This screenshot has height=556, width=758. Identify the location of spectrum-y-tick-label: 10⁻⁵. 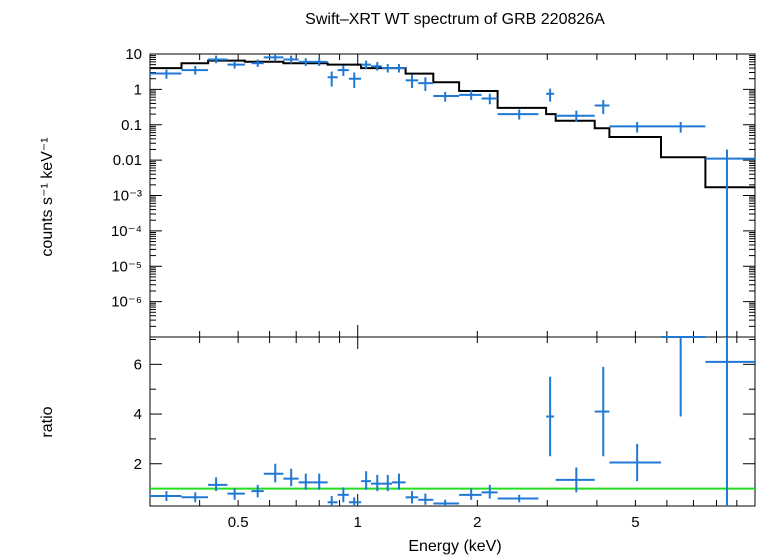
(126, 266).